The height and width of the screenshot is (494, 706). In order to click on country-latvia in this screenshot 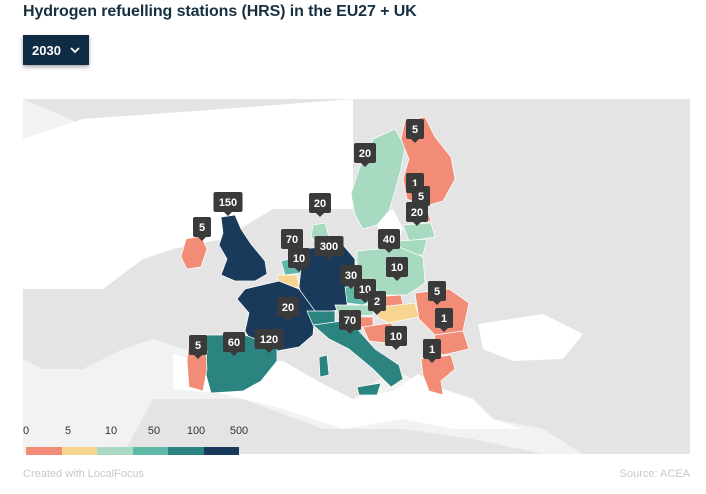, I will do `click(419, 232)`.